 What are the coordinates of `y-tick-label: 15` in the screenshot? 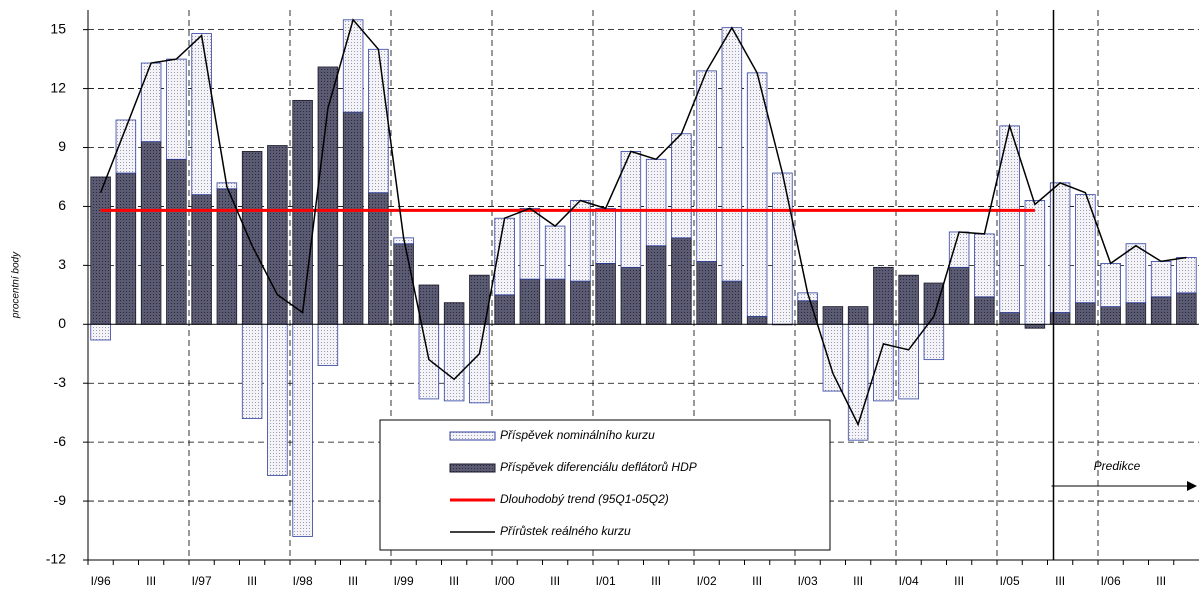 It's located at (58, 28).